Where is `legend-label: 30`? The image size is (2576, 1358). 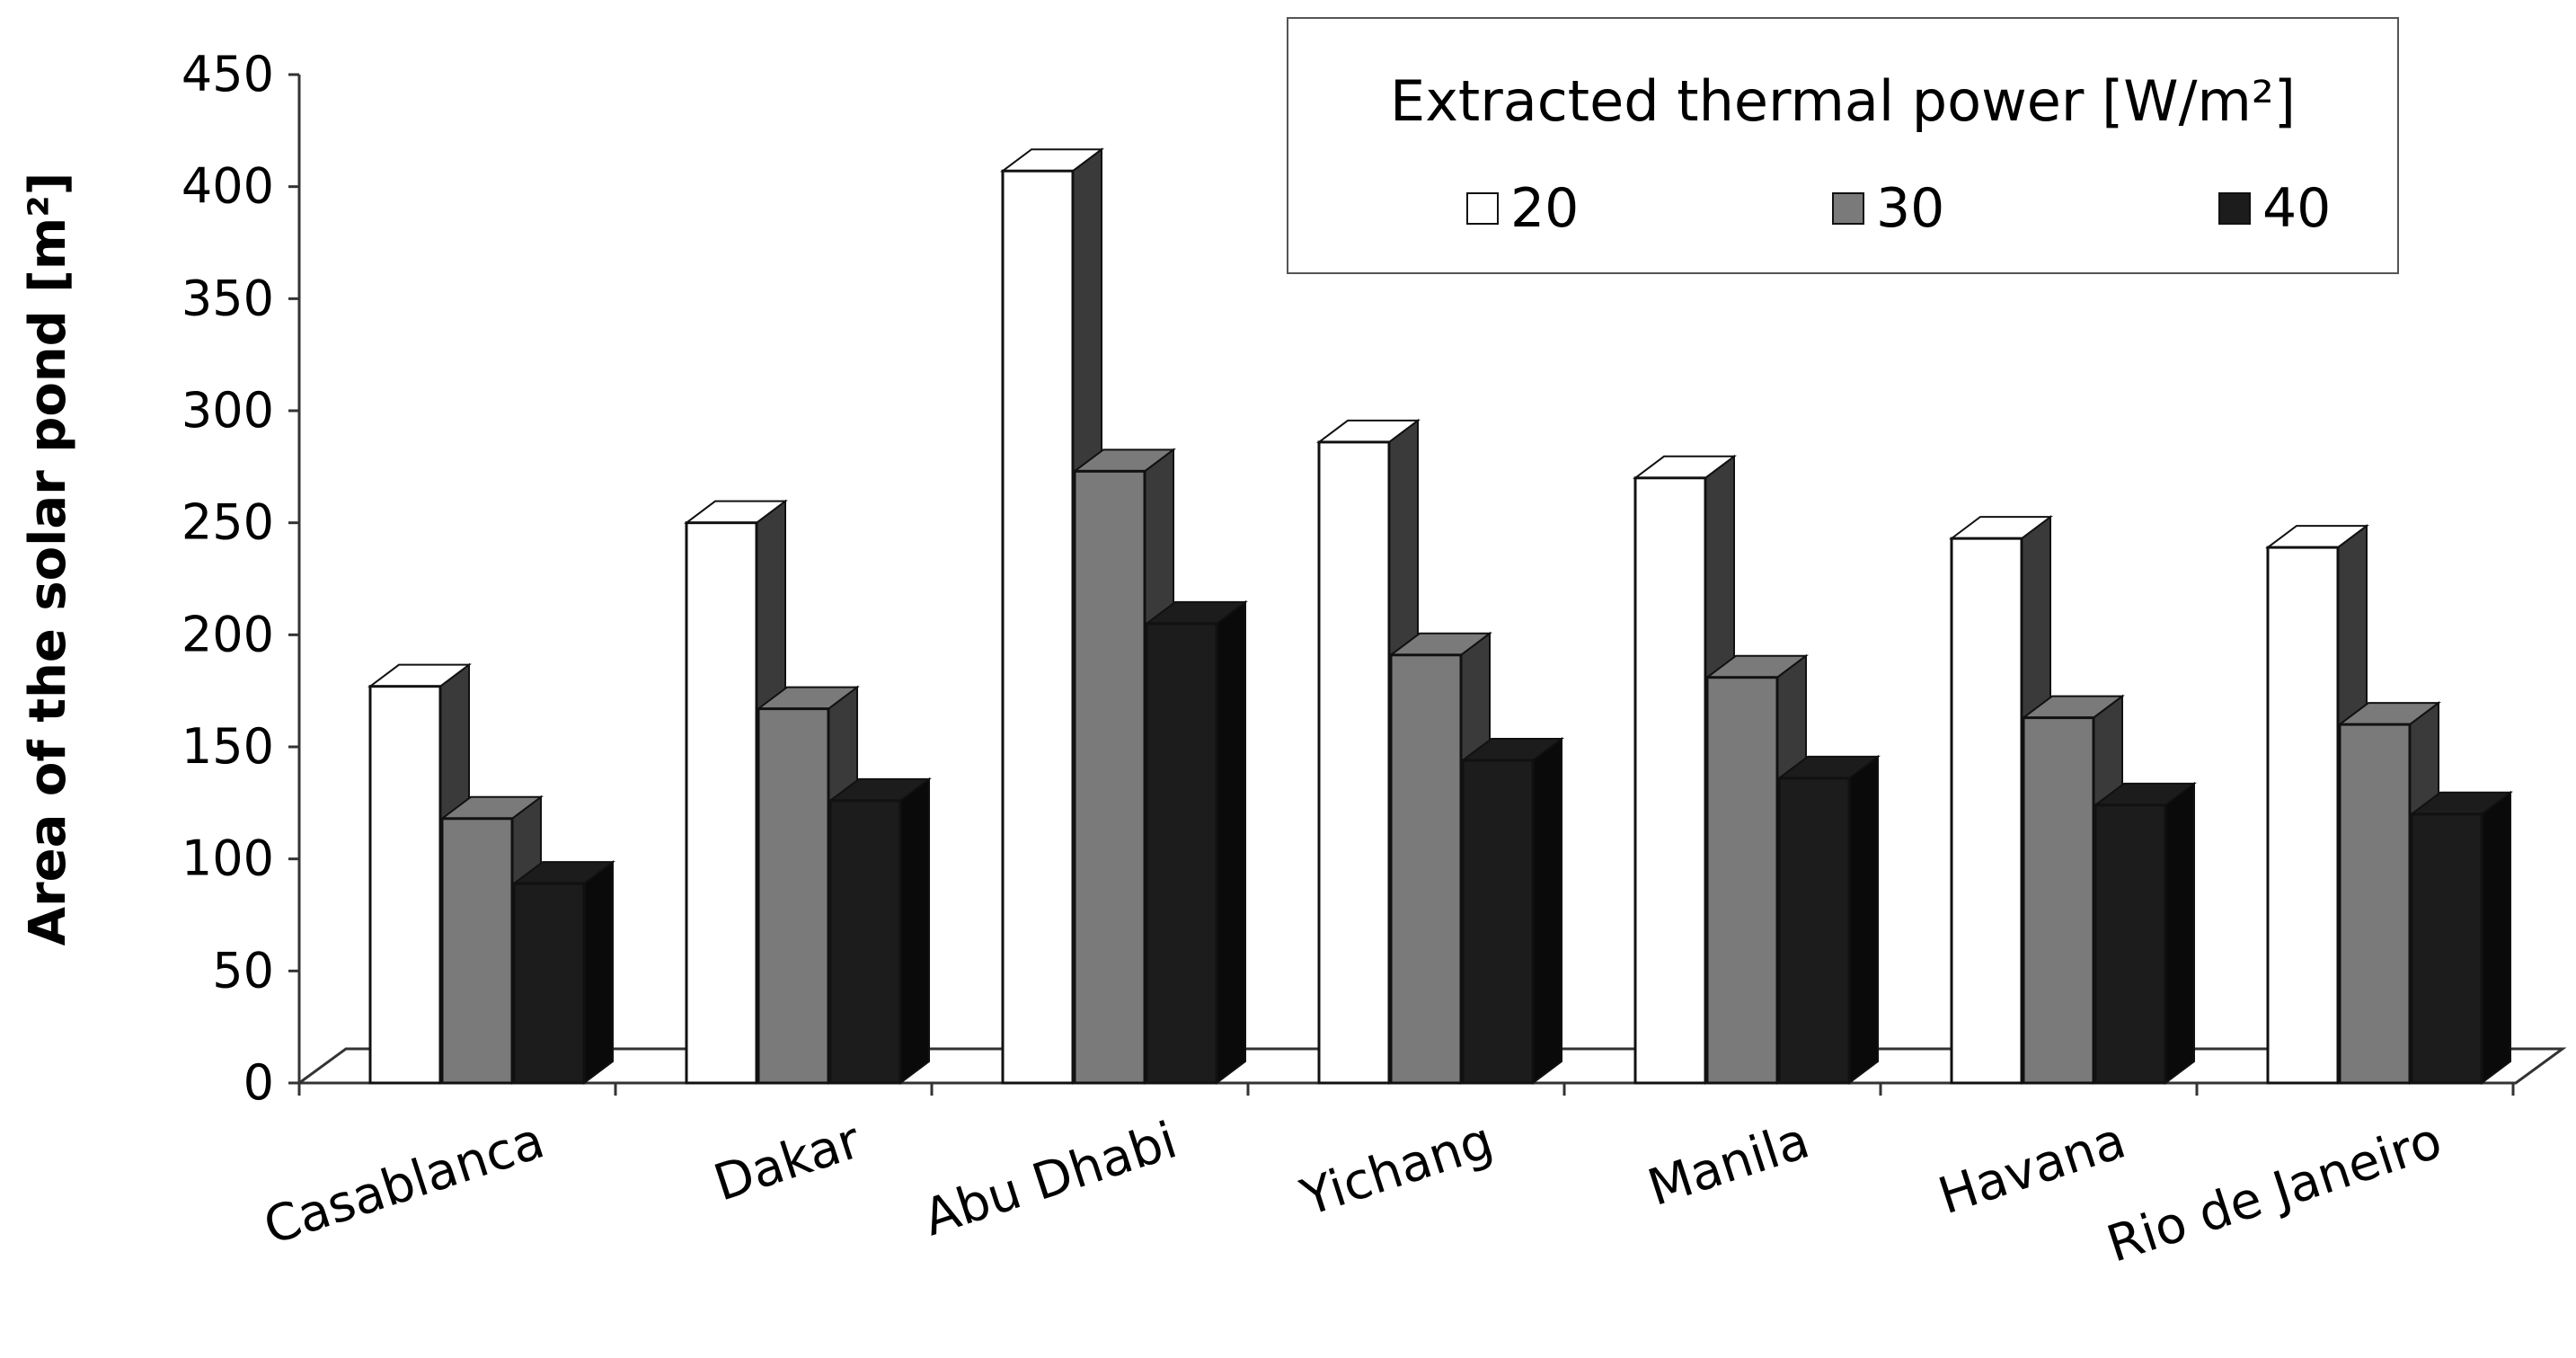 legend-label: 30 is located at coordinates (1910, 208).